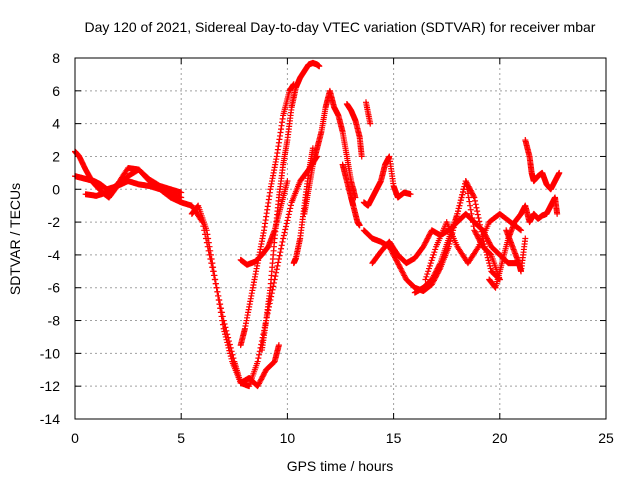  I want to click on series-J, so click(354, 130).